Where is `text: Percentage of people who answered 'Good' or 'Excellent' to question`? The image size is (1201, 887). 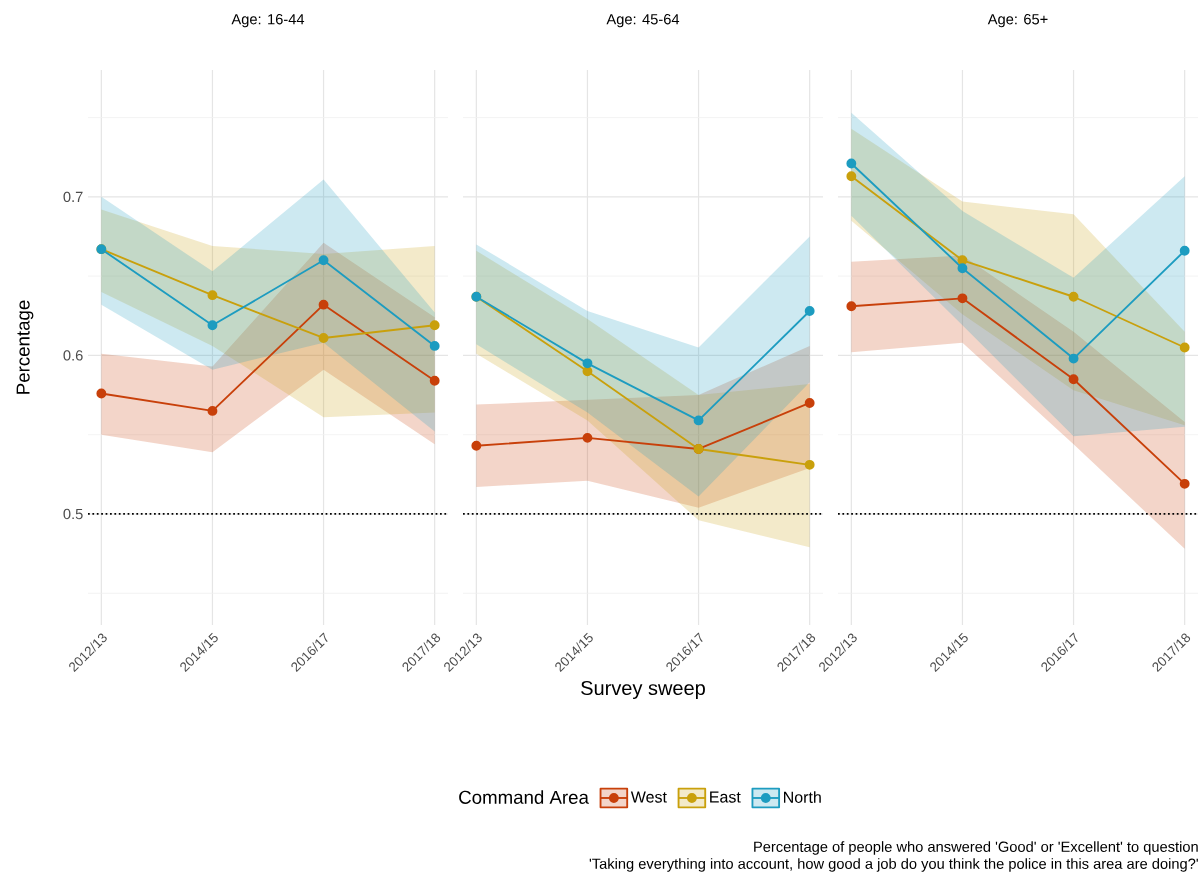 text: Percentage of people who answered 'Good' or 'Excellent' to question is located at coordinates (976, 848).